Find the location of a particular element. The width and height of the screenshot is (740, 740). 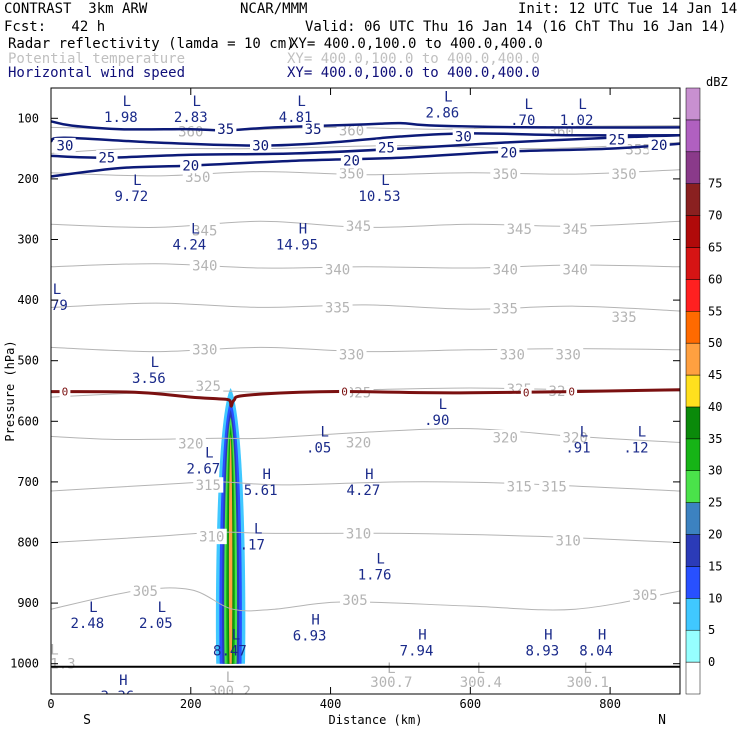

theta-label-335-bg is located at coordinates (337, 307).